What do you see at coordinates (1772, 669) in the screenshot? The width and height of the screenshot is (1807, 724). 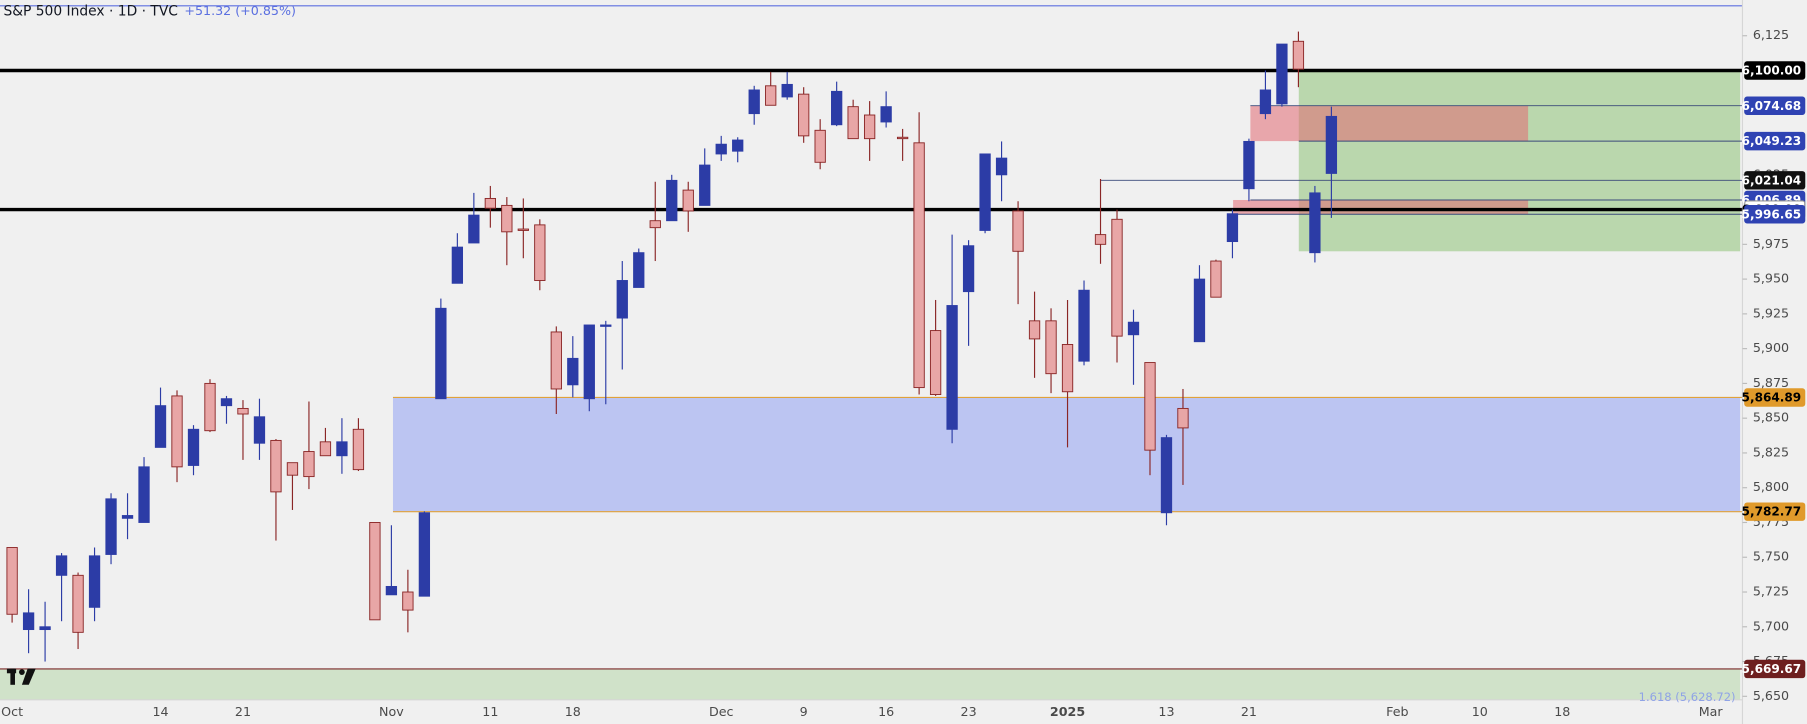 I see `price-label: 5,669.67` at bounding box center [1772, 669].